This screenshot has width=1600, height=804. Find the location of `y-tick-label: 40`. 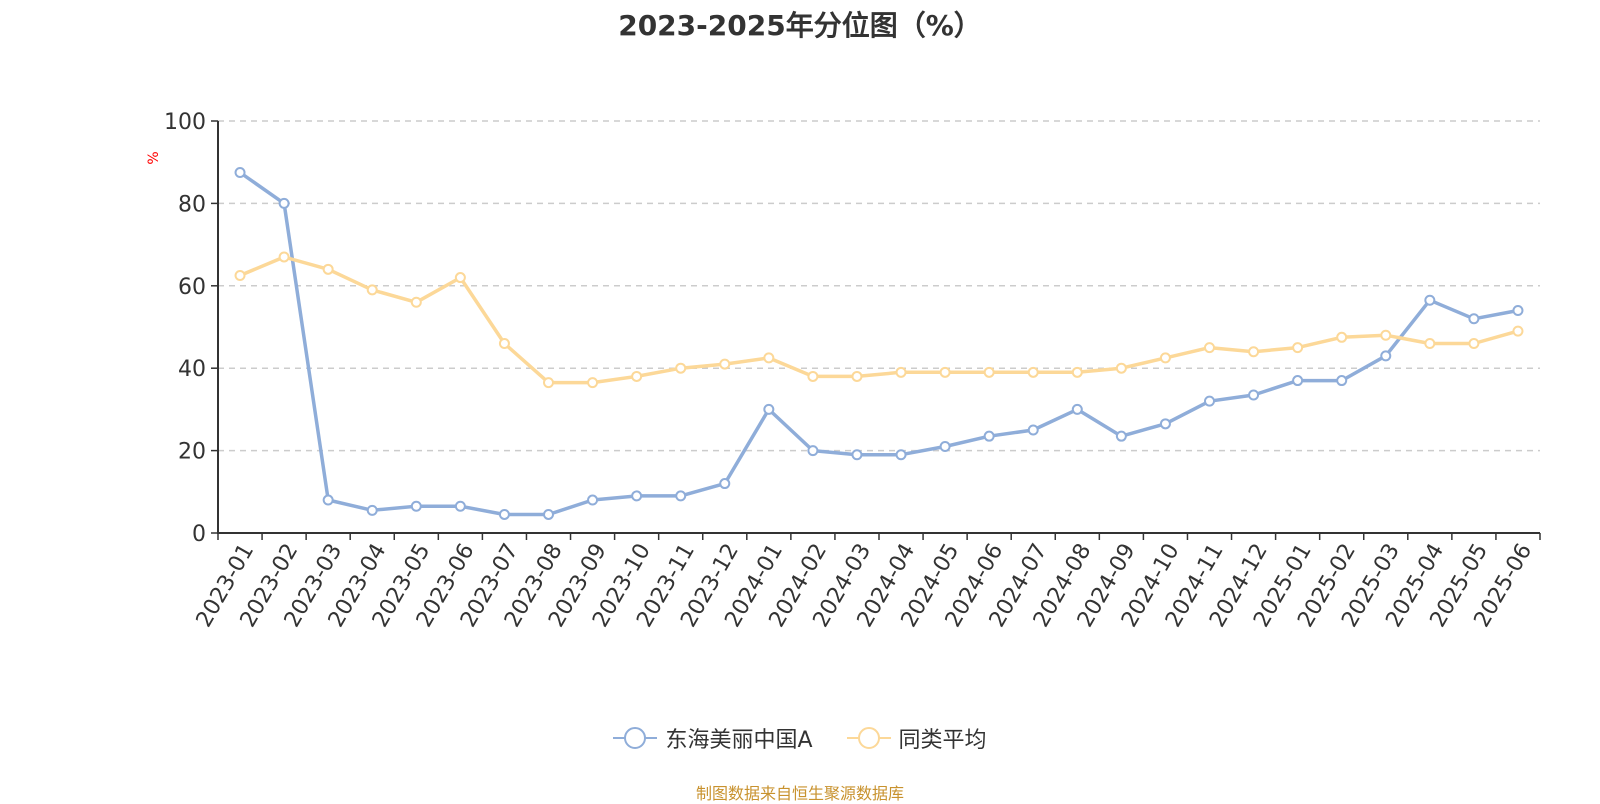

y-tick-label: 40 is located at coordinates (192, 369).